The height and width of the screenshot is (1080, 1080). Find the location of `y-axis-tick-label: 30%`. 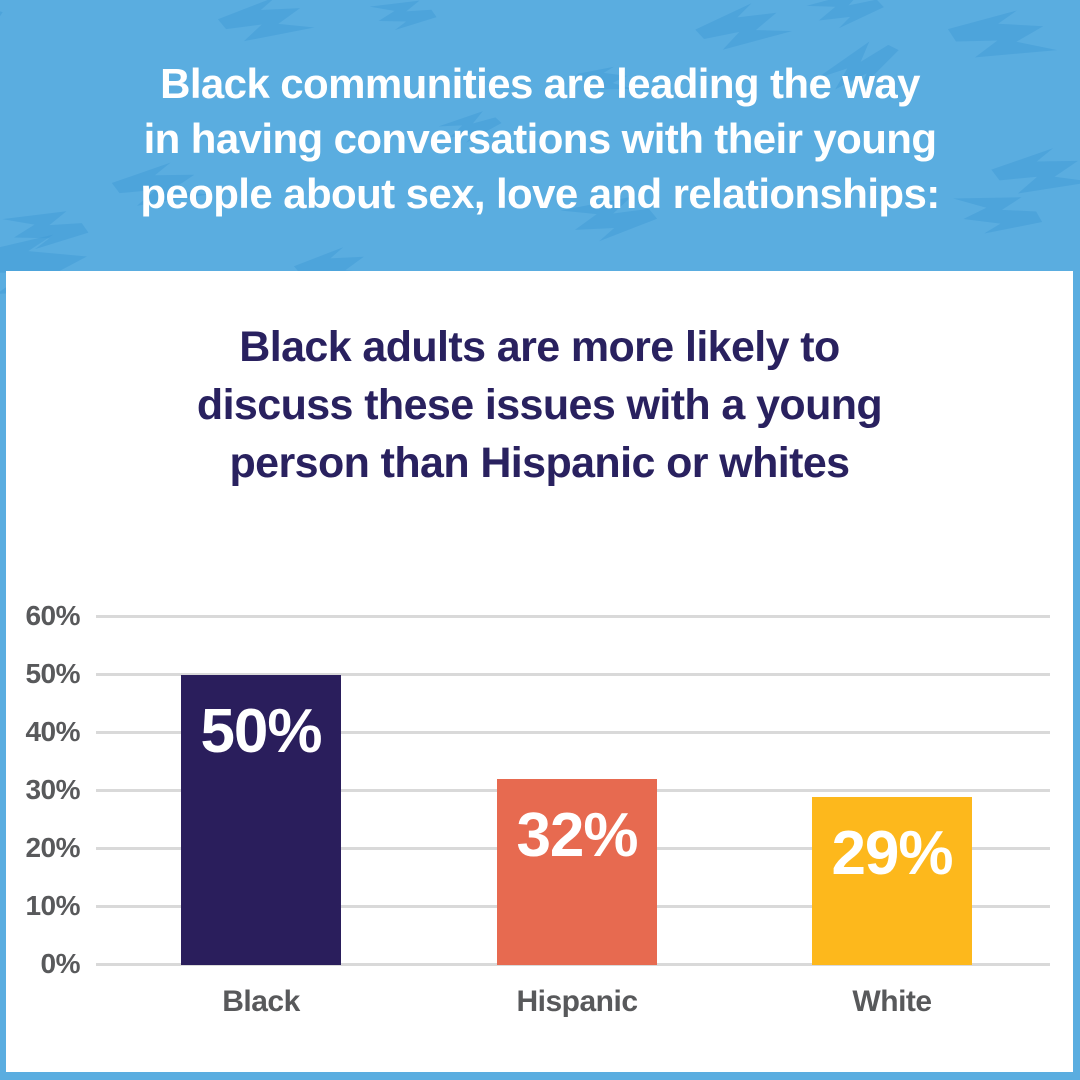

y-axis-tick-label: 30% is located at coordinates (52, 789).